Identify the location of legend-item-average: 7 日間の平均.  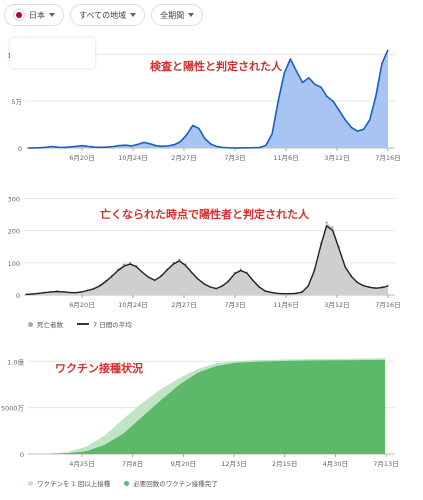
(104, 324).